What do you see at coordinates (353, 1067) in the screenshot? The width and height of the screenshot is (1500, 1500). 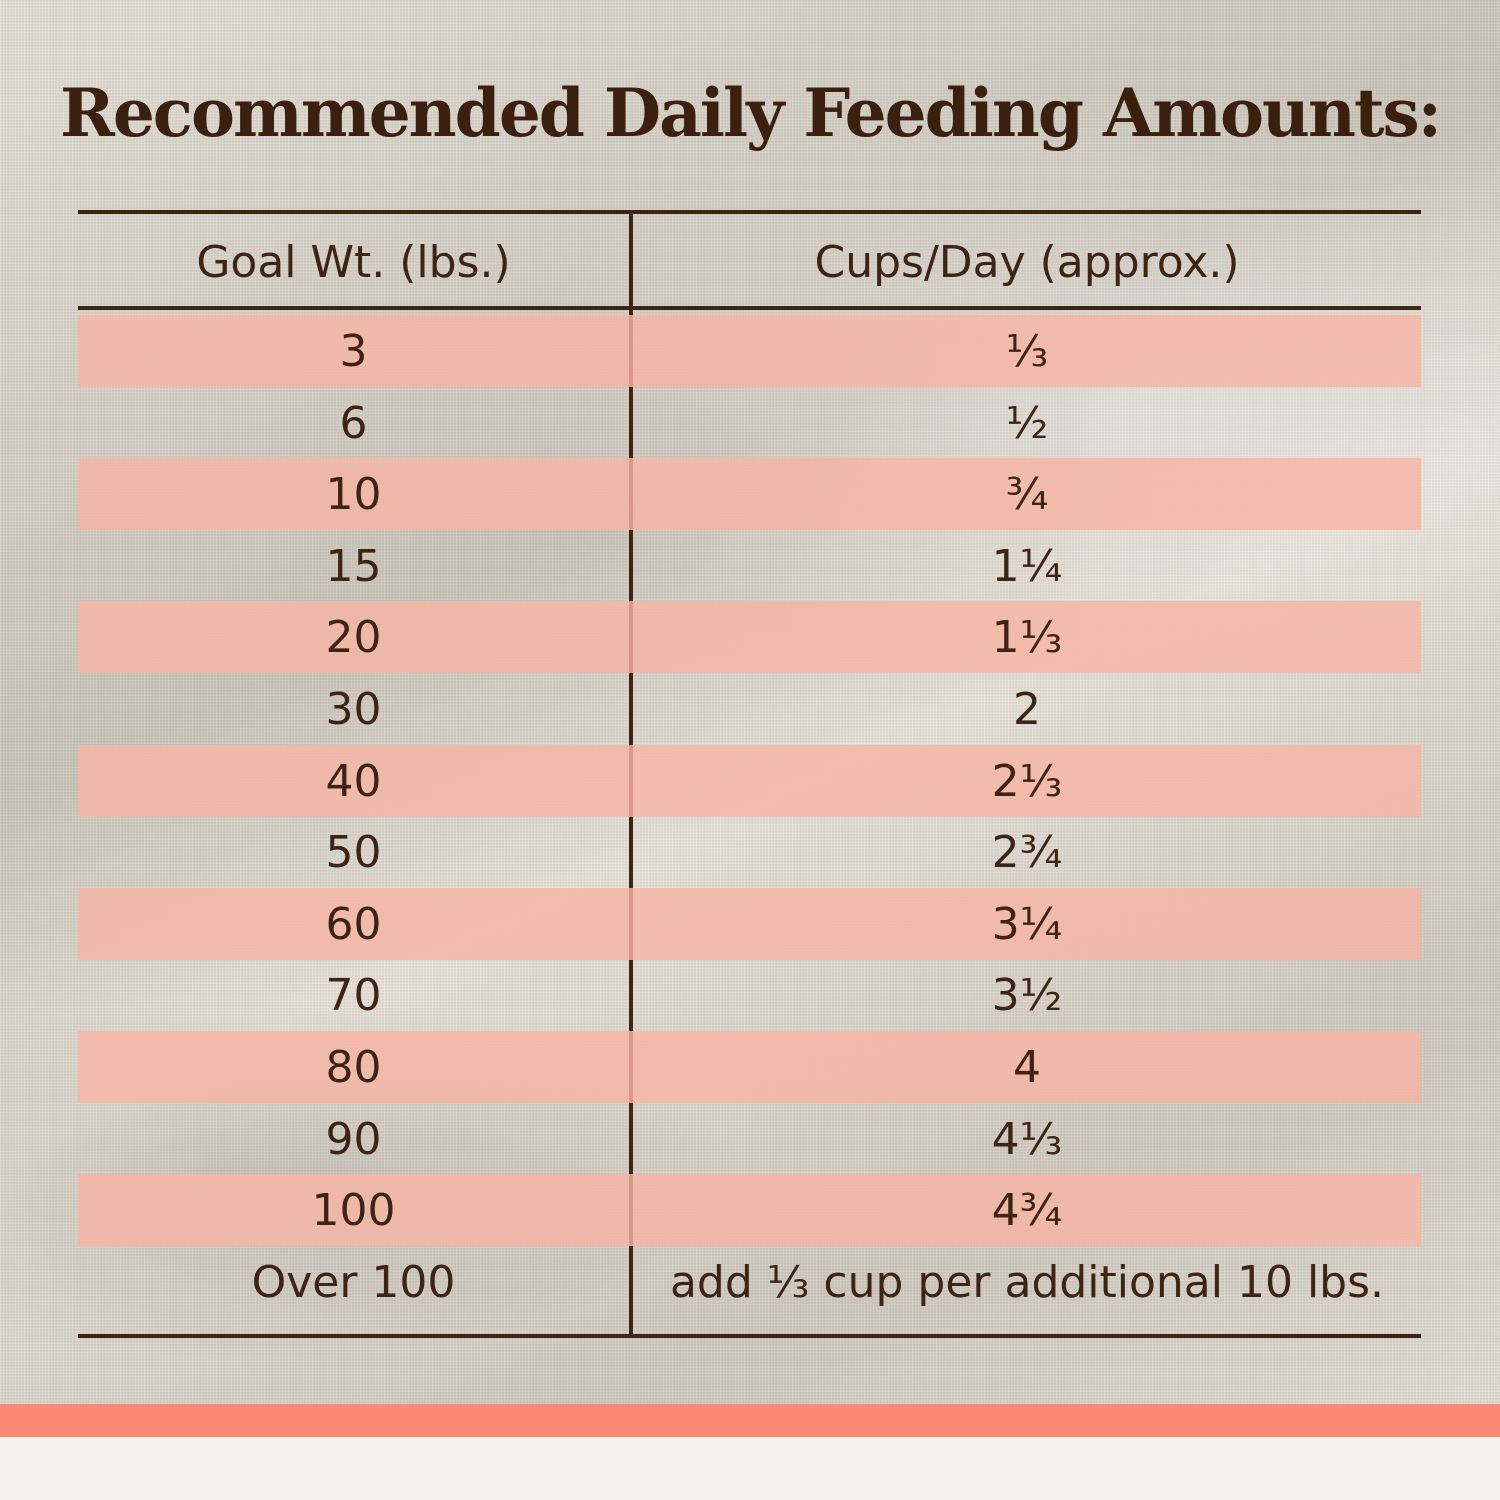 I see `weight-cell: 80` at bounding box center [353, 1067].